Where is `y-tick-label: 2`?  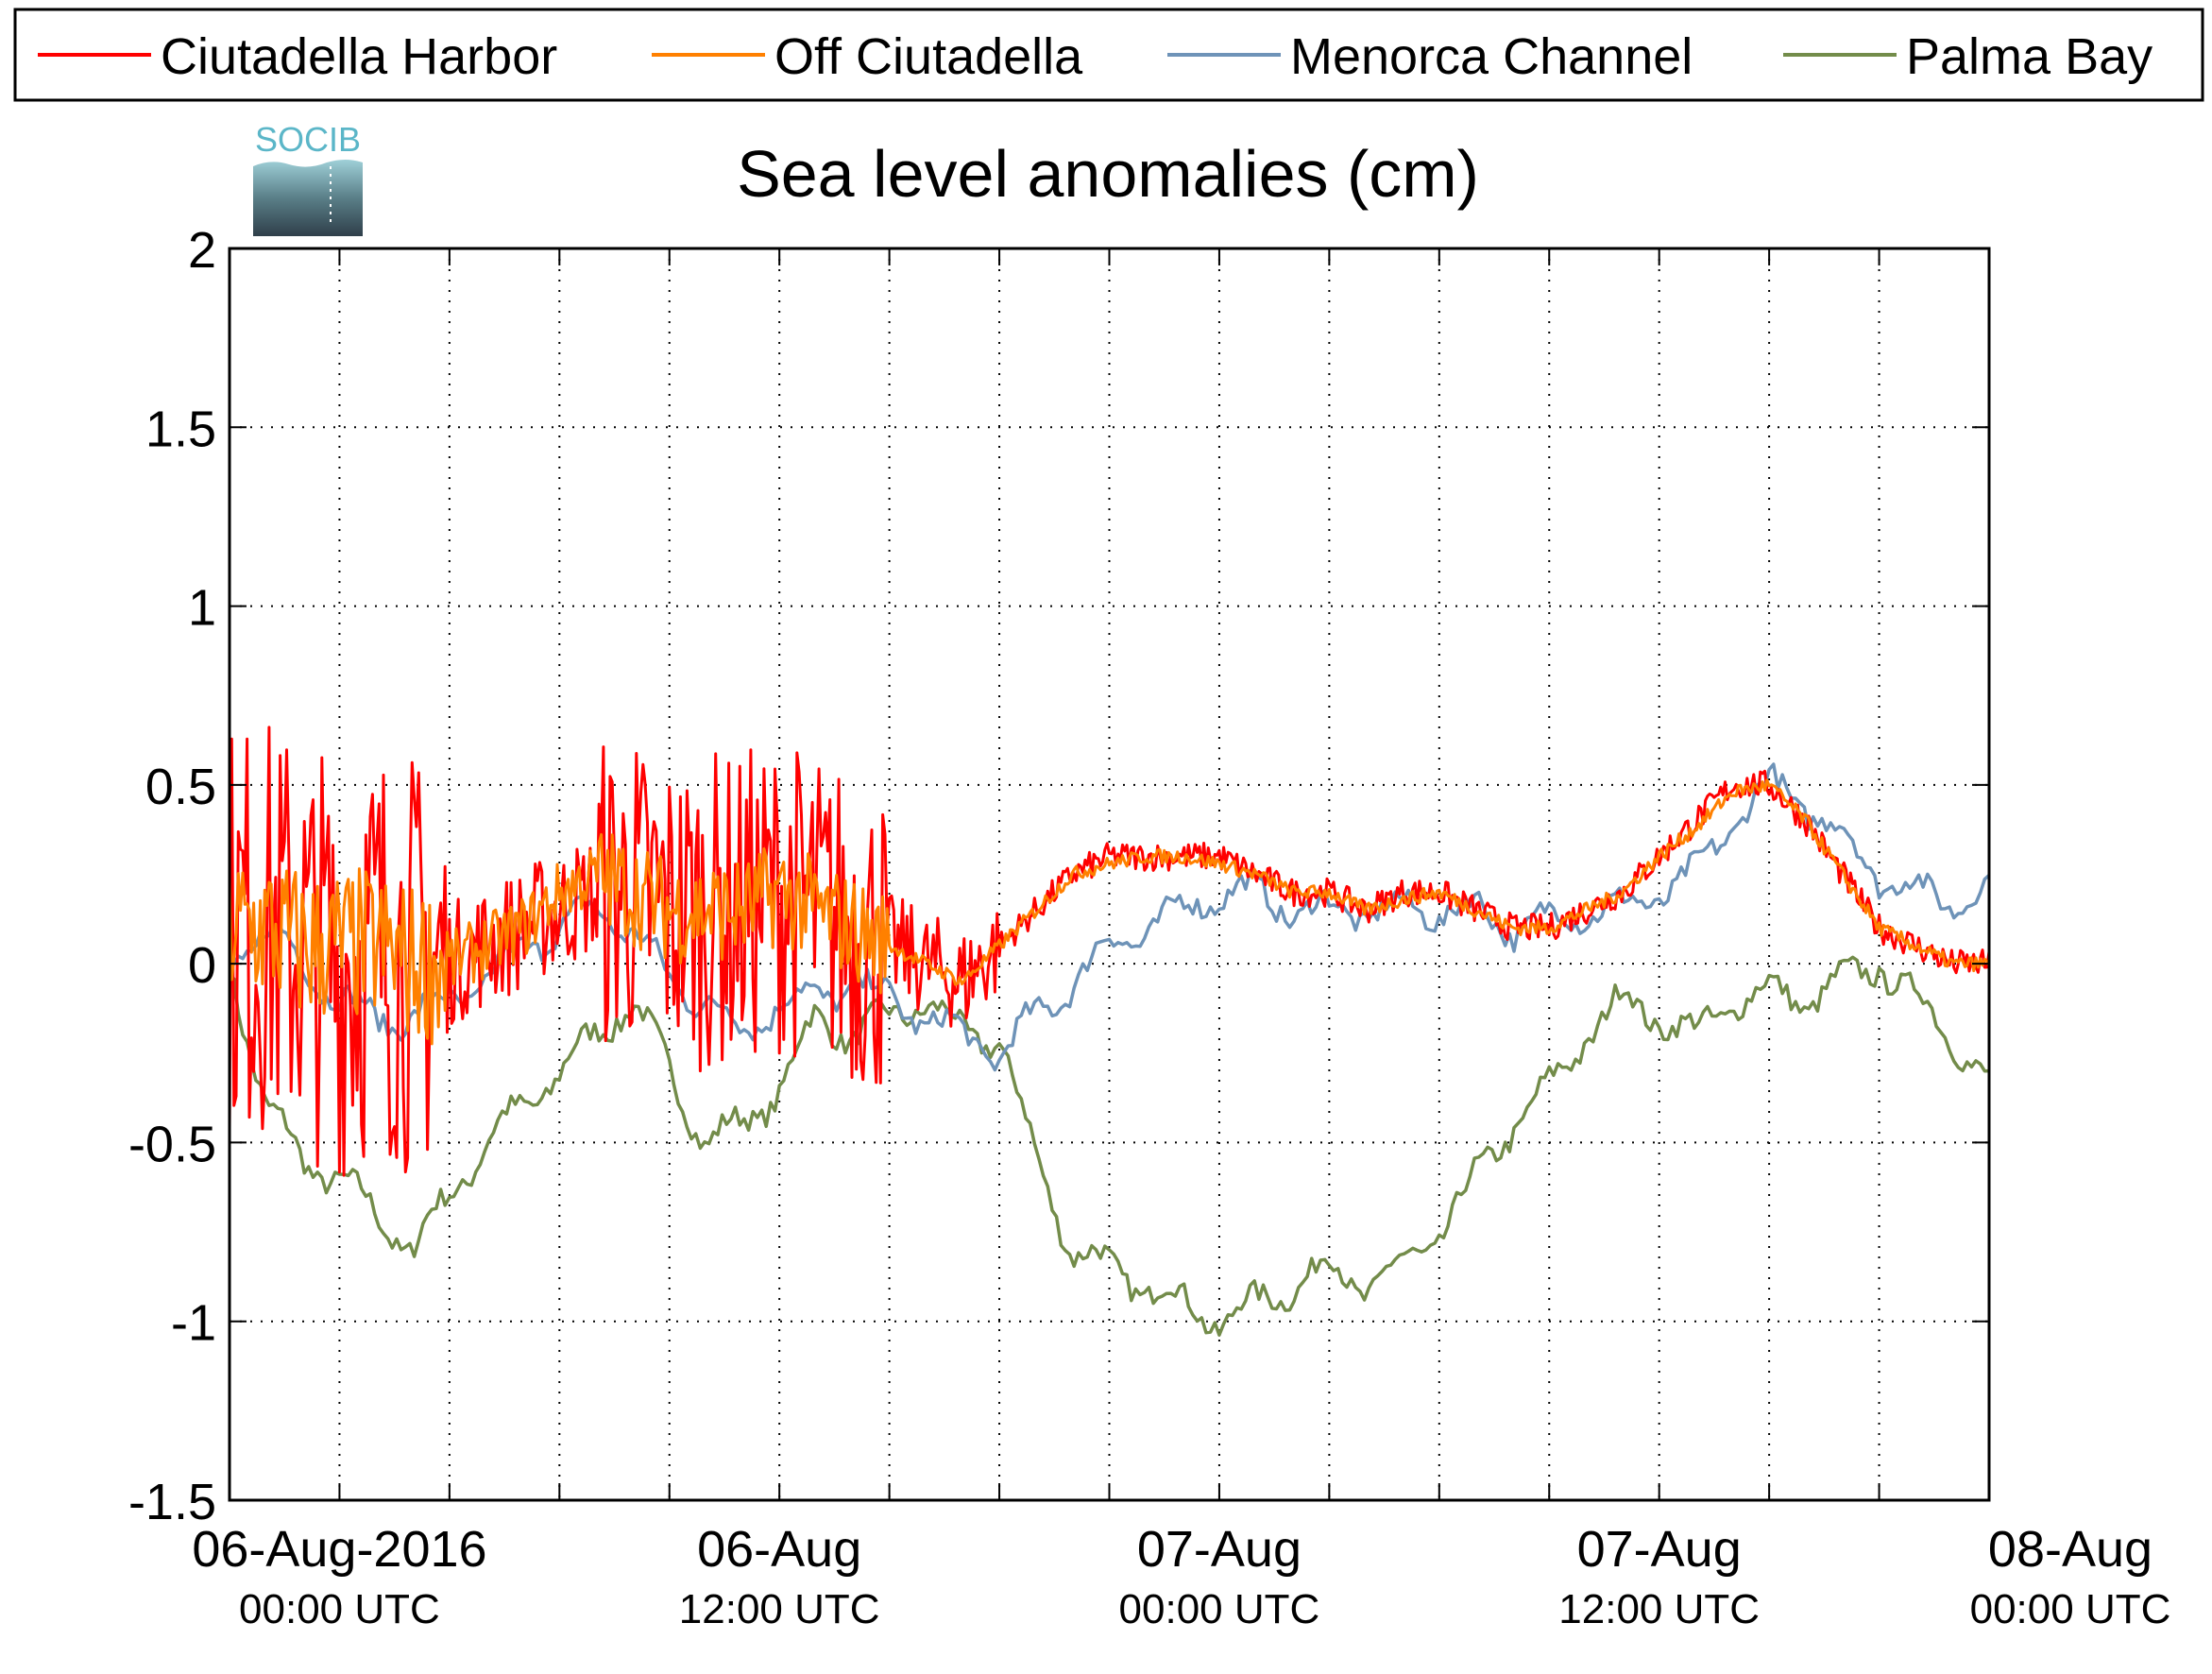
y-tick-label: 2 is located at coordinates (202, 250).